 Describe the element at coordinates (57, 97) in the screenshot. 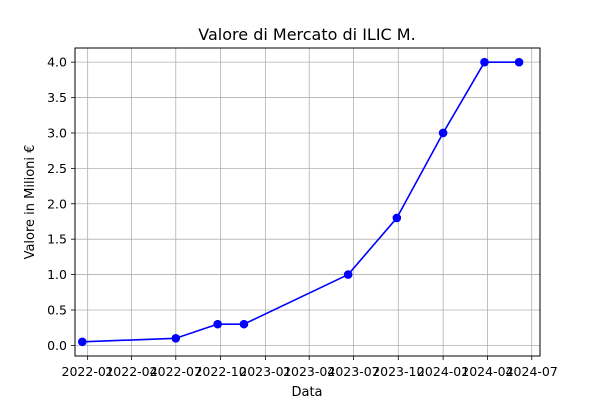

I see `y-tick-label: 3.5` at that location.